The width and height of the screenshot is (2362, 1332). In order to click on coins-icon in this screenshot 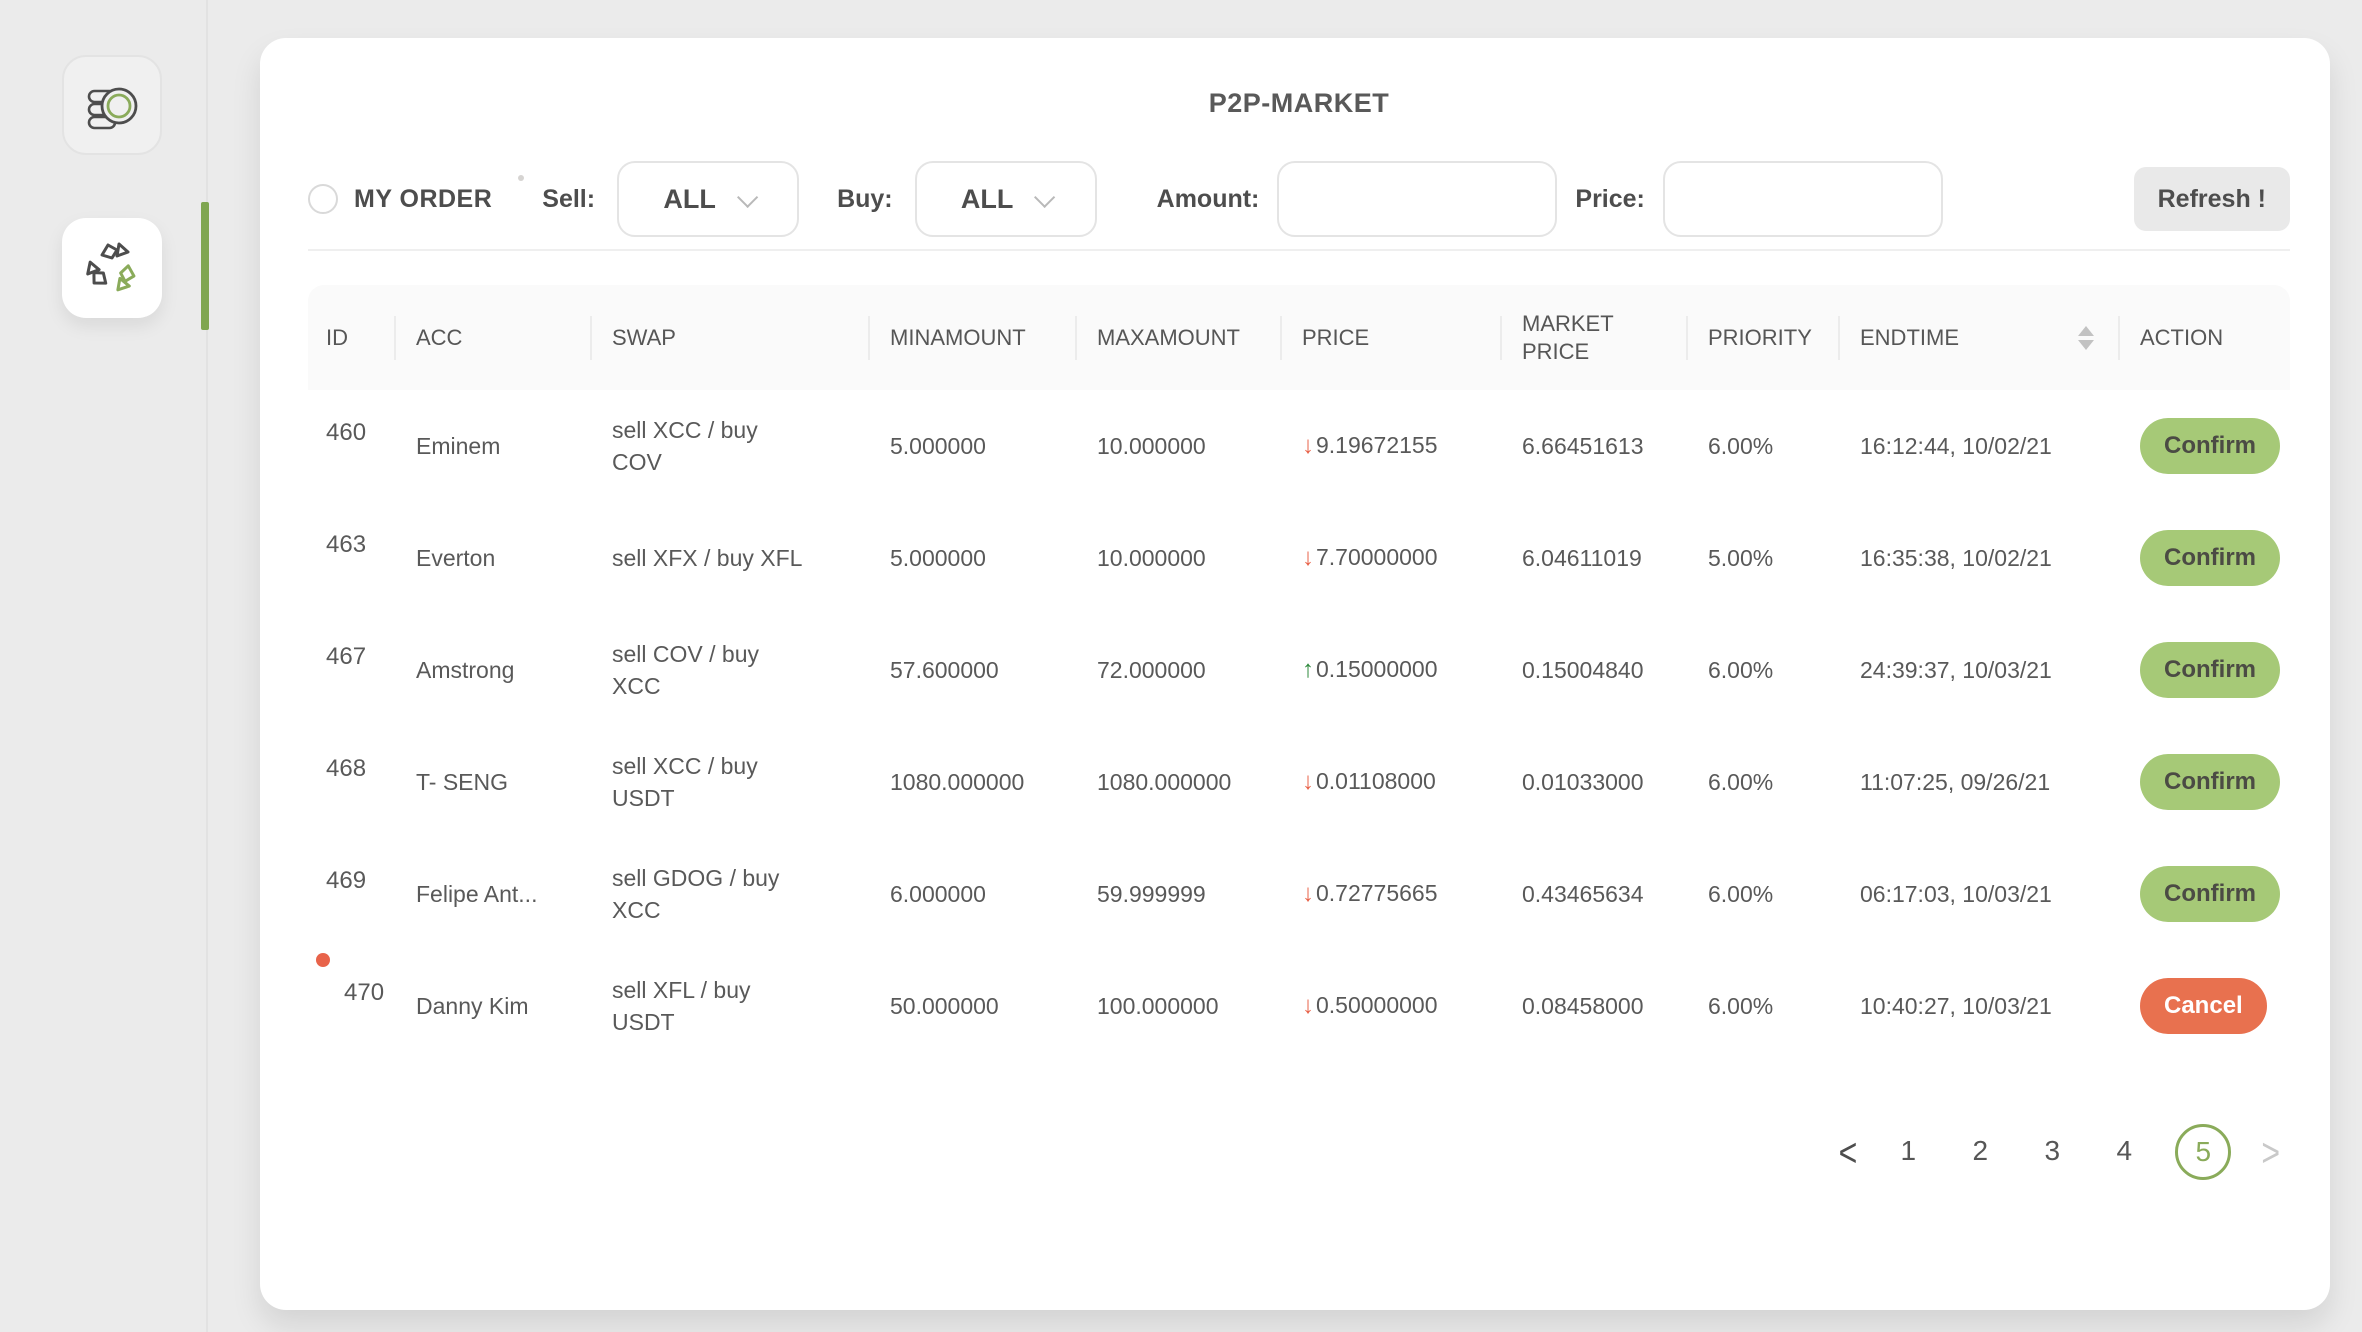, I will do `click(112, 105)`.